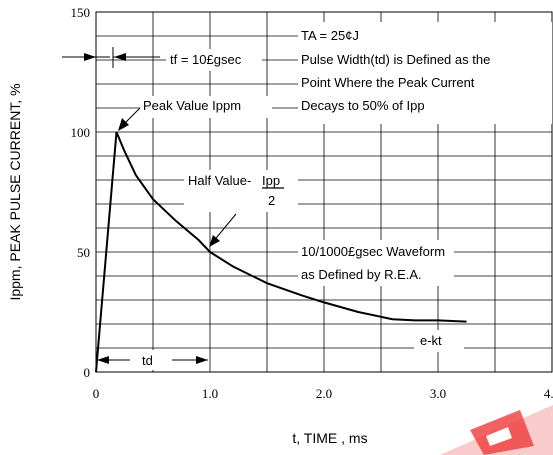 Image resolution: width=553 pixels, height=455 pixels. I want to click on pulse-width-note-line-3: Decays to 50% of Ipp, so click(363, 105).